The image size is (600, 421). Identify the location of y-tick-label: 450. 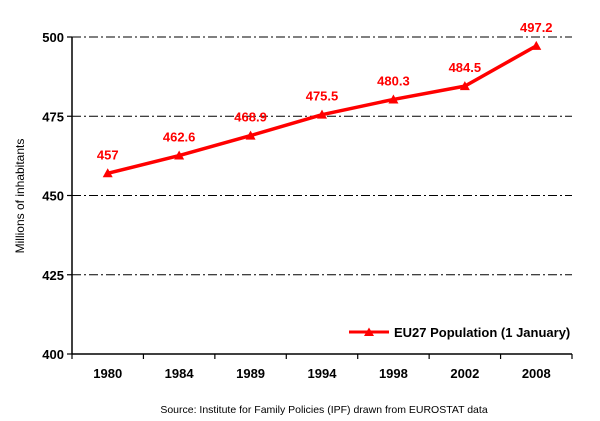
(53, 196).